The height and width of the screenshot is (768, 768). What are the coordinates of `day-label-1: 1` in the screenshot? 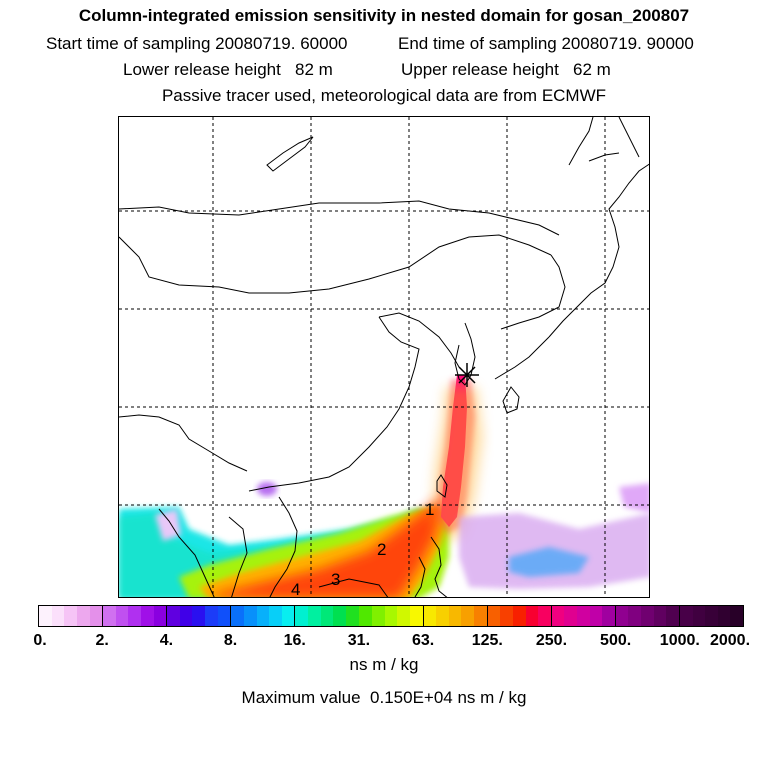 It's located at (429, 509).